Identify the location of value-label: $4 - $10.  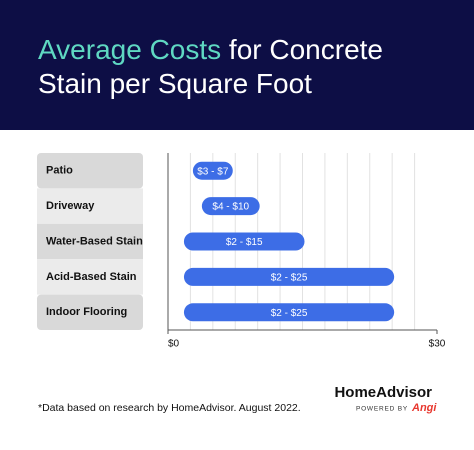
(230, 207).